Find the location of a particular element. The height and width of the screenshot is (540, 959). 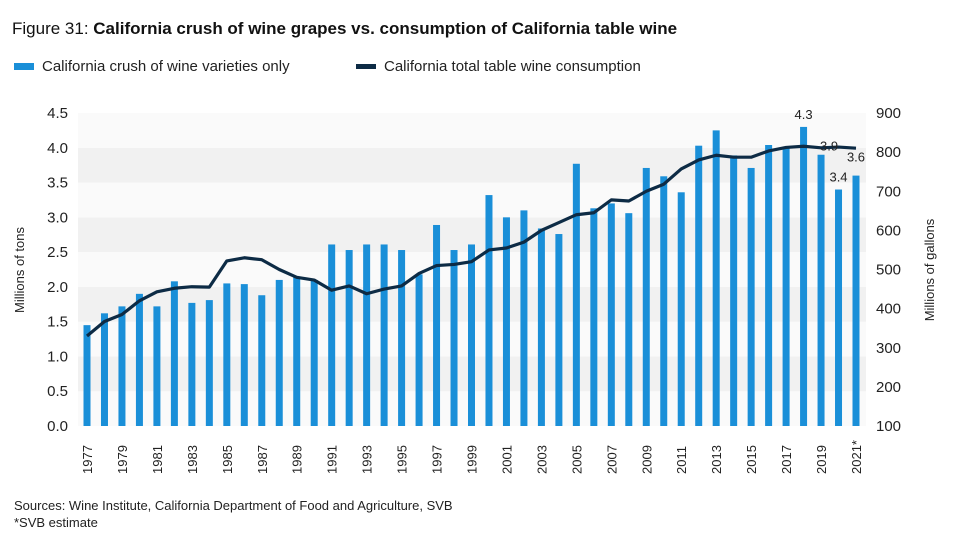

legend-line: California total table wine consumption is located at coordinates (498, 66).